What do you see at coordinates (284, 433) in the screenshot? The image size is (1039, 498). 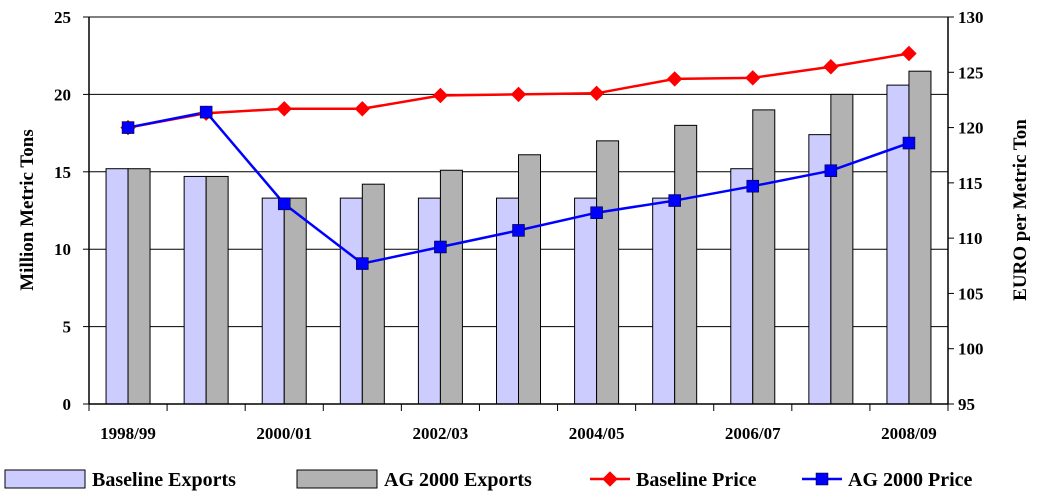 I see `x-tick-label: 2000/01` at bounding box center [284, 433].